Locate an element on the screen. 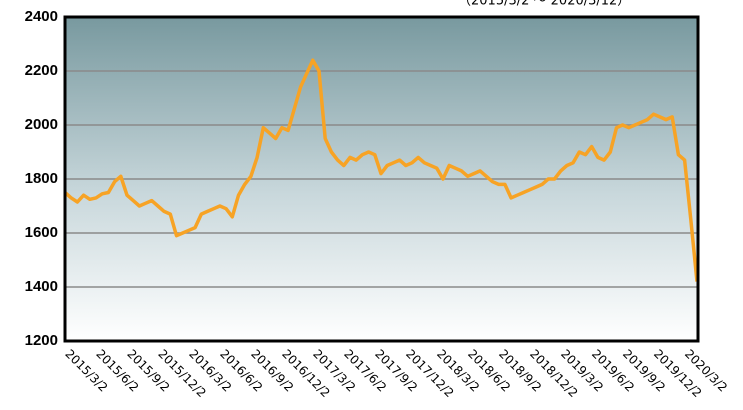 Image resolution: width=743 pixels, height=410 pixels. y-tick-label: 1400 is located at coordinates (41, 286).